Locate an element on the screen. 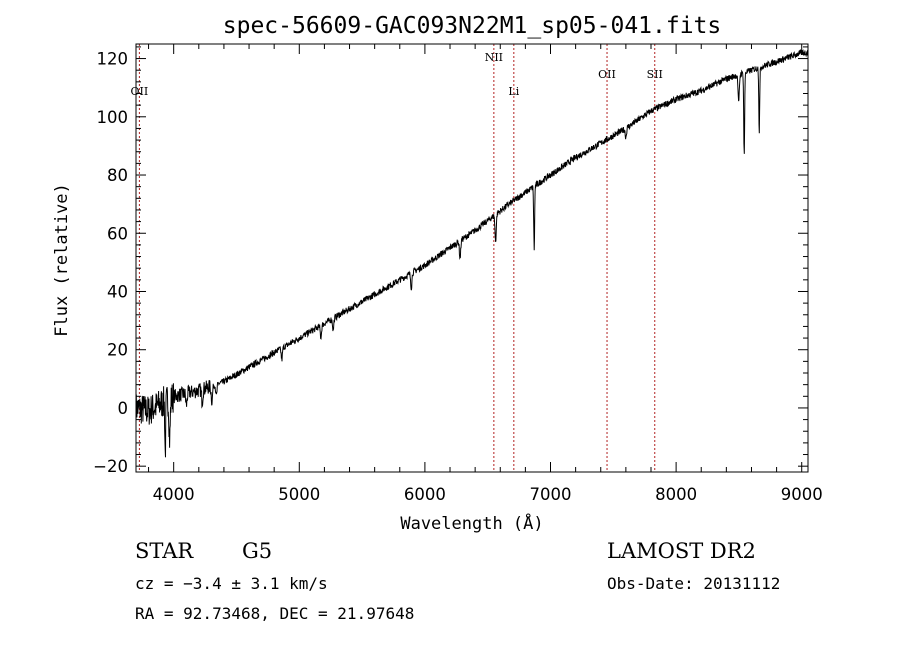 The image size is (900, 654). y-tick-label: 0 is located at coordinates (123, 408).